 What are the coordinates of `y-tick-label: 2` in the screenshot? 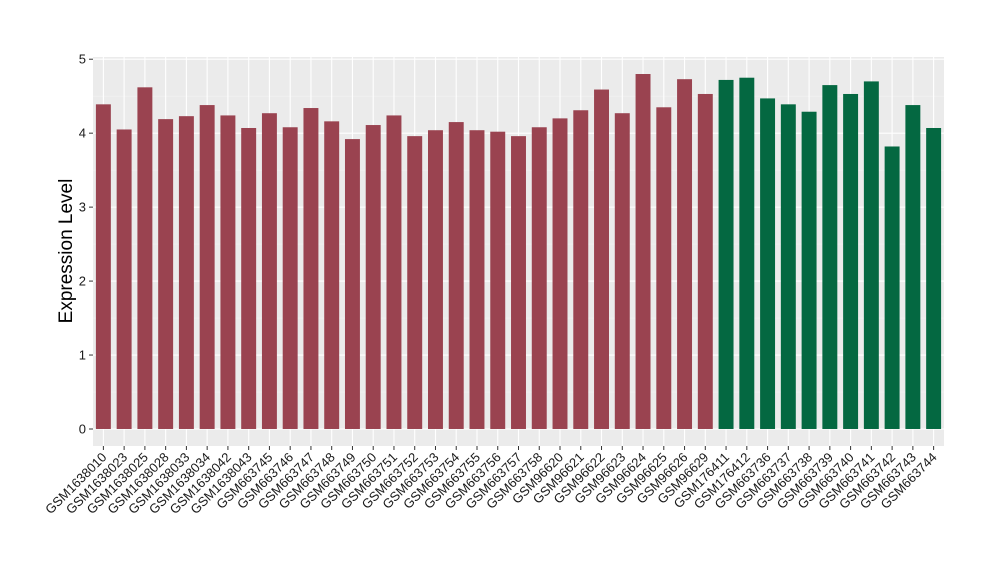 It's located at (82, 281).